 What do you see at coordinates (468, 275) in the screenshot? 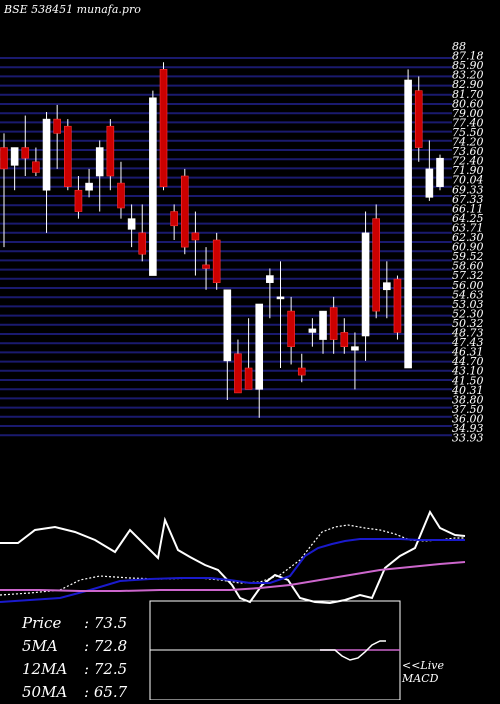
I see `price-tick-label: 57.32` at bounding box center [468, 275].